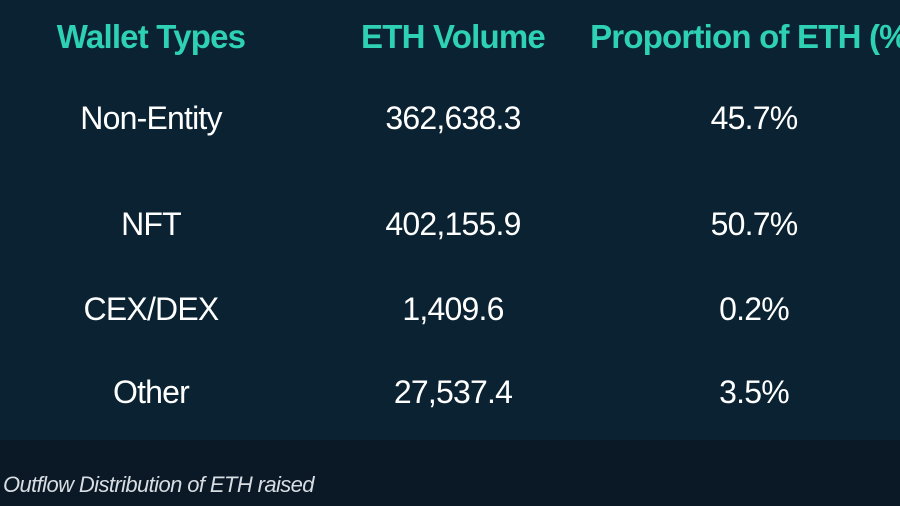 Image resolution: width=900 pixels, height=506 pixels. What do you see at coordinates (151, 392) in the screenshot?
I see `cell-wallet-type-other: Other` at bounding box center [151, 392].